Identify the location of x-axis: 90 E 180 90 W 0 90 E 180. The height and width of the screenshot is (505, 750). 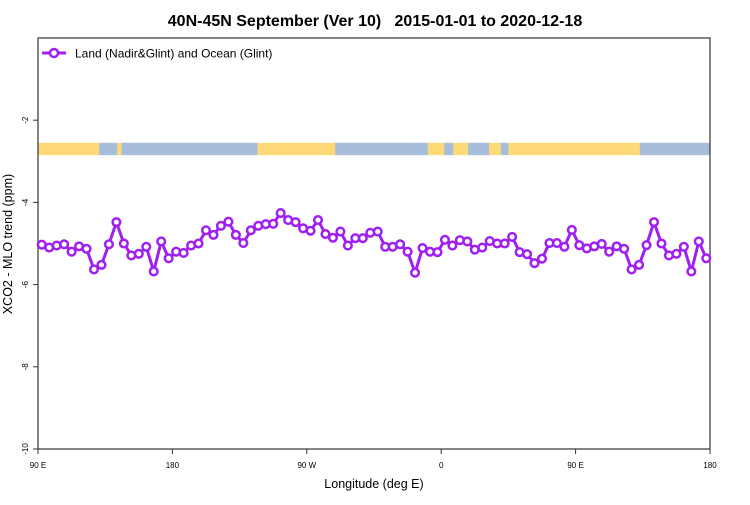
(373, 459).